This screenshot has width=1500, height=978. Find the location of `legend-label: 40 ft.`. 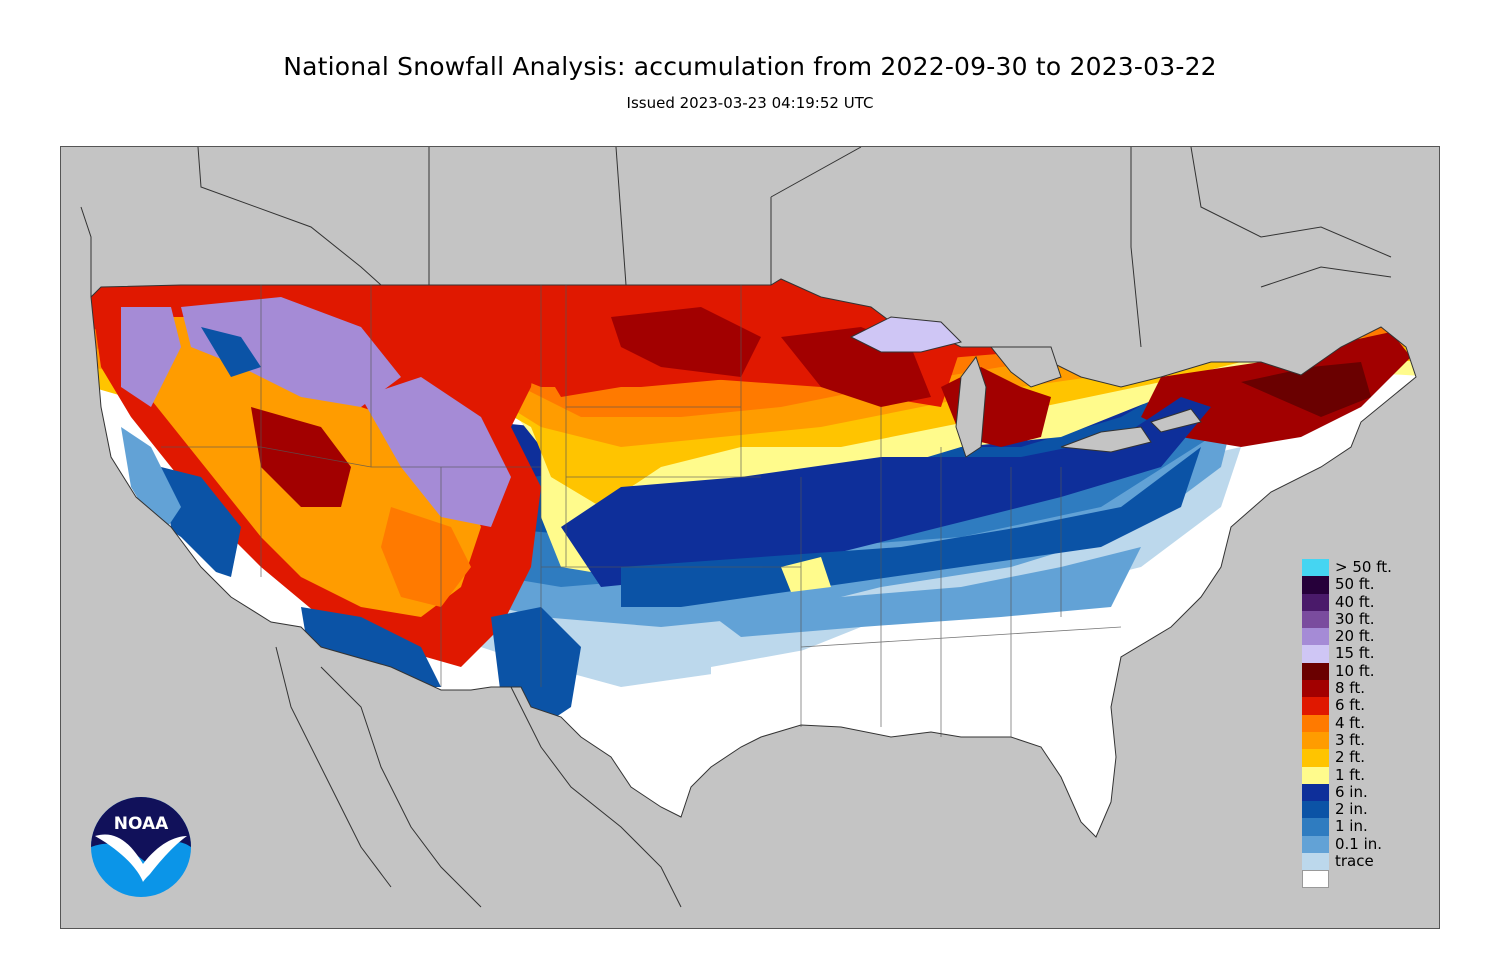

legend-label: 40 ft. is located at coordinates (1355, 601).